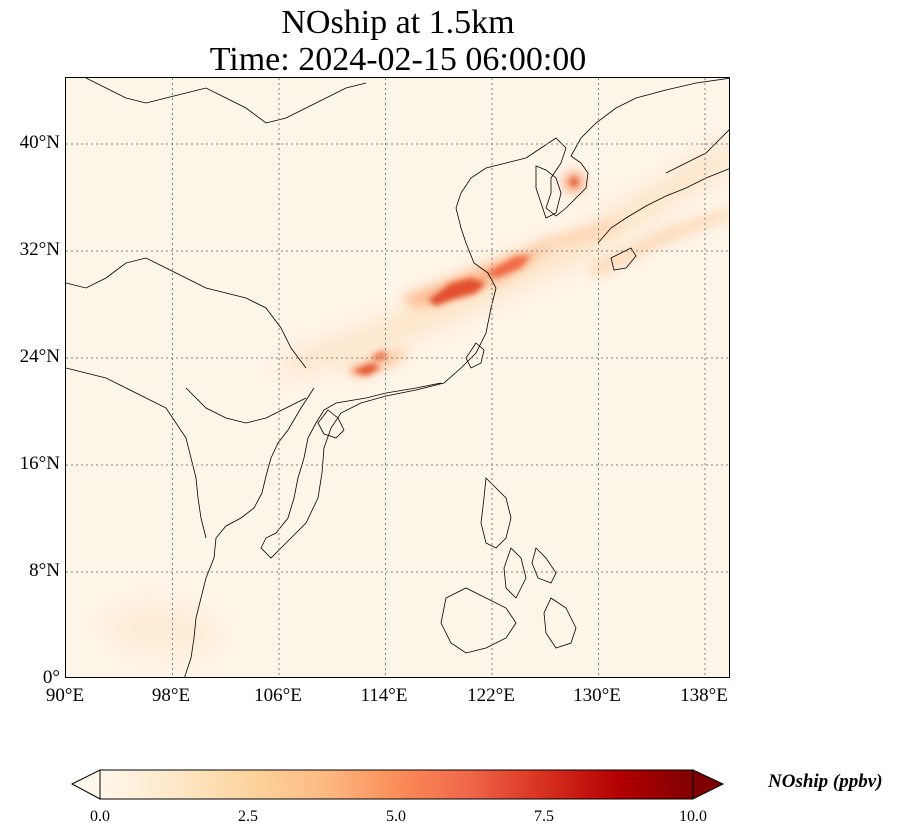 Image resolution: width=904 pixels, height=836 pixels. What do you see at coordinates (544, 816) in the screenshot?
I see `colorbar-tick-7-5: 7.5` at bounding box center [544, 816].